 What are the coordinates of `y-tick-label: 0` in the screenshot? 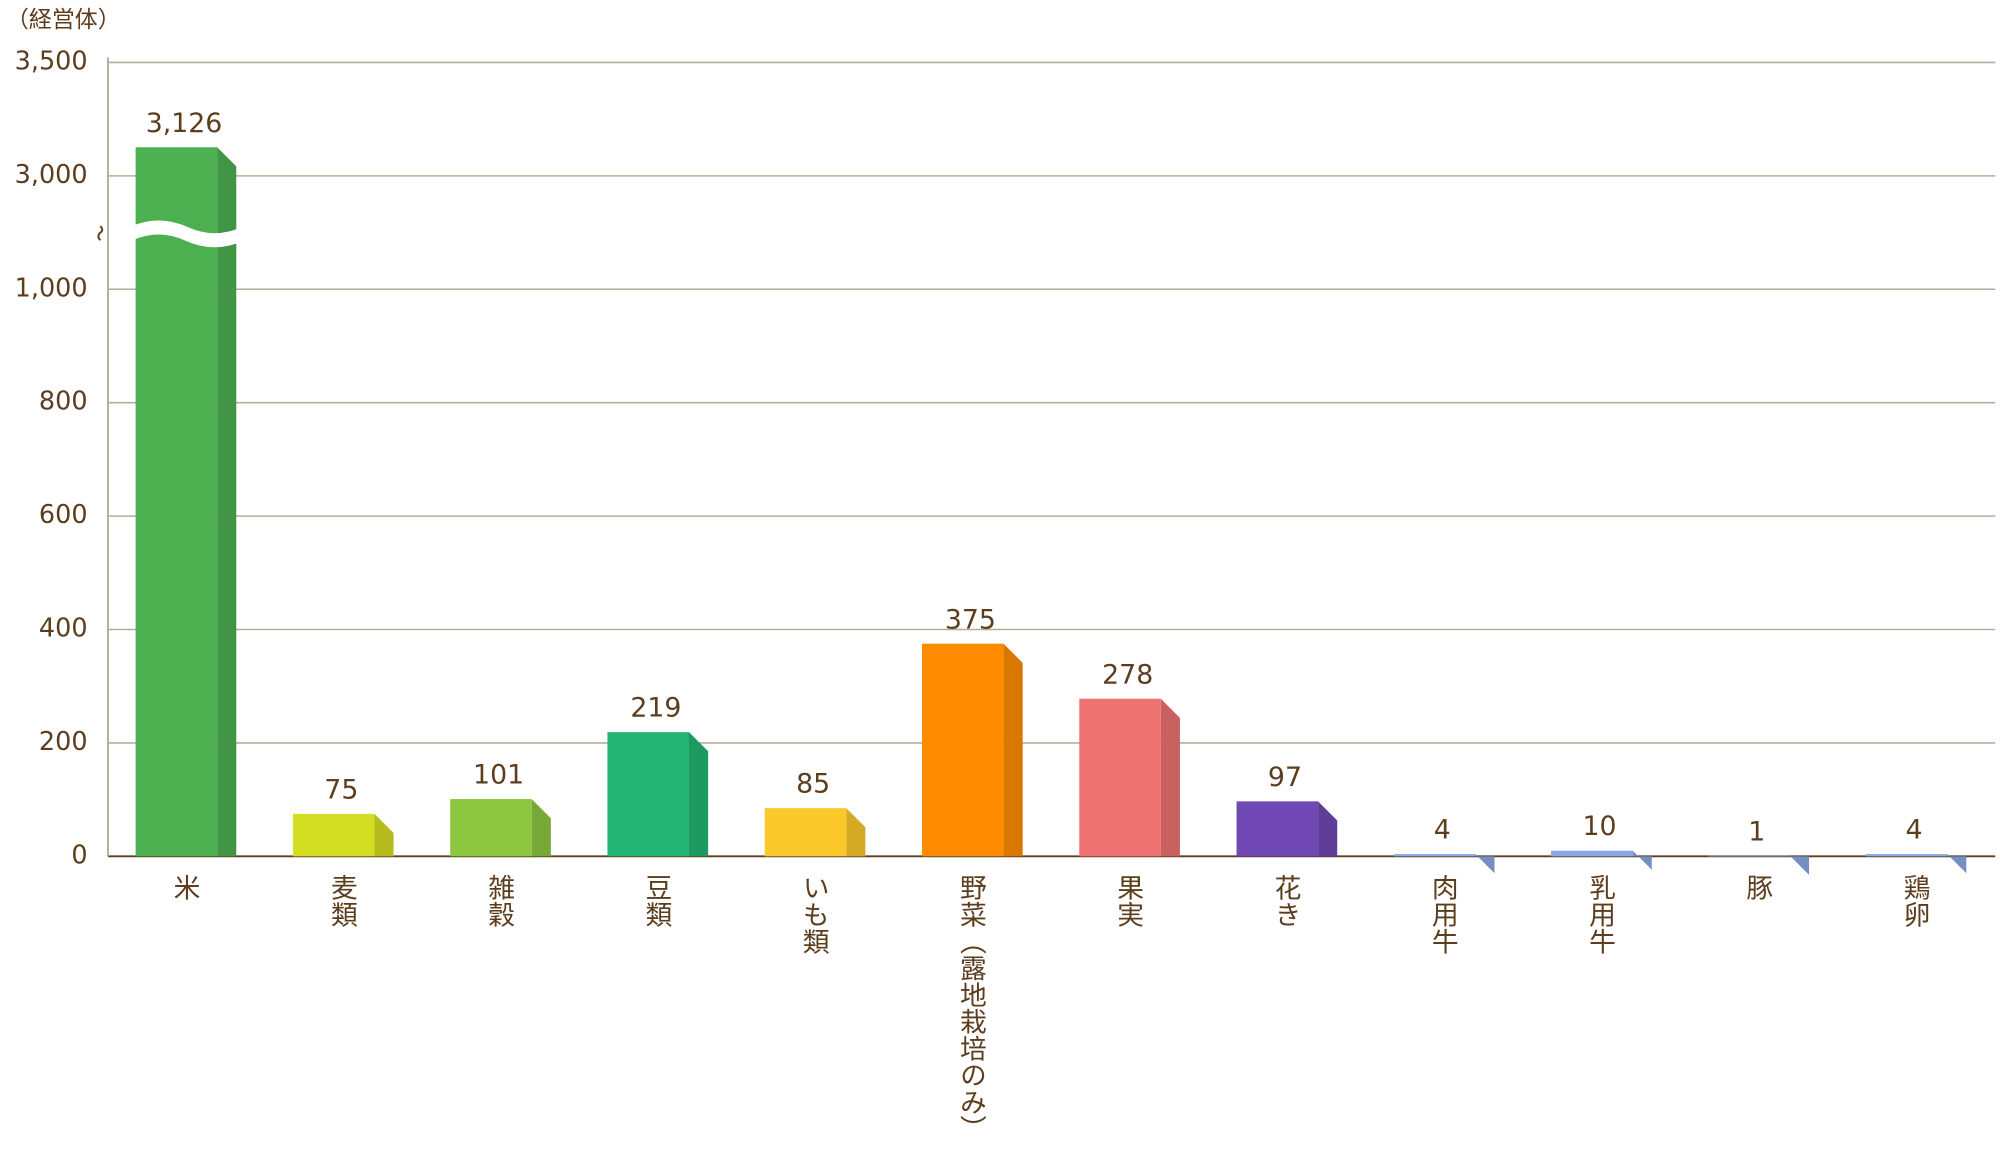 It's located at (79, 855).